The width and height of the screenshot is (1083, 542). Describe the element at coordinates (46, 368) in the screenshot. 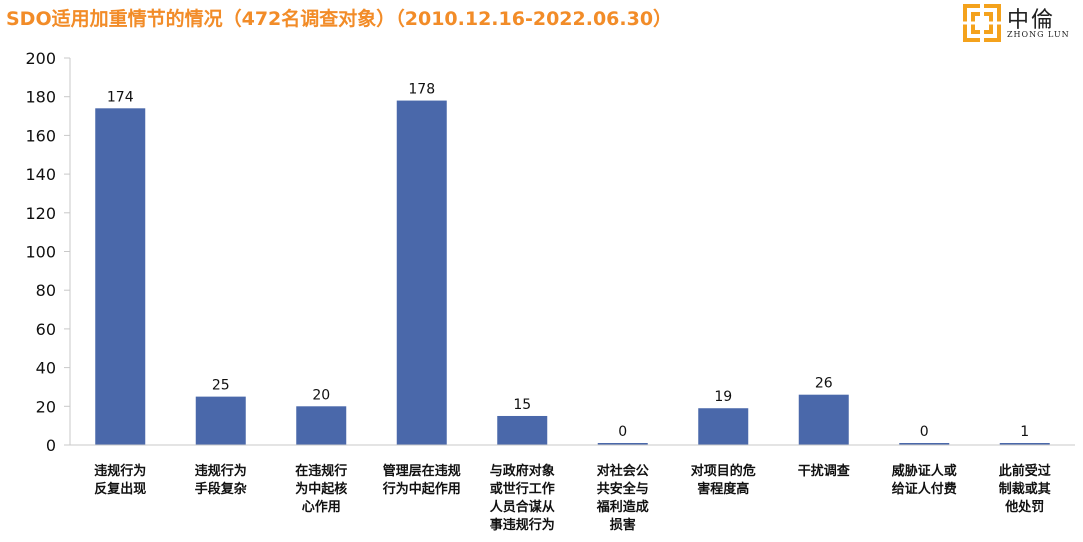

I see `y-tick-label: 40` at that location.